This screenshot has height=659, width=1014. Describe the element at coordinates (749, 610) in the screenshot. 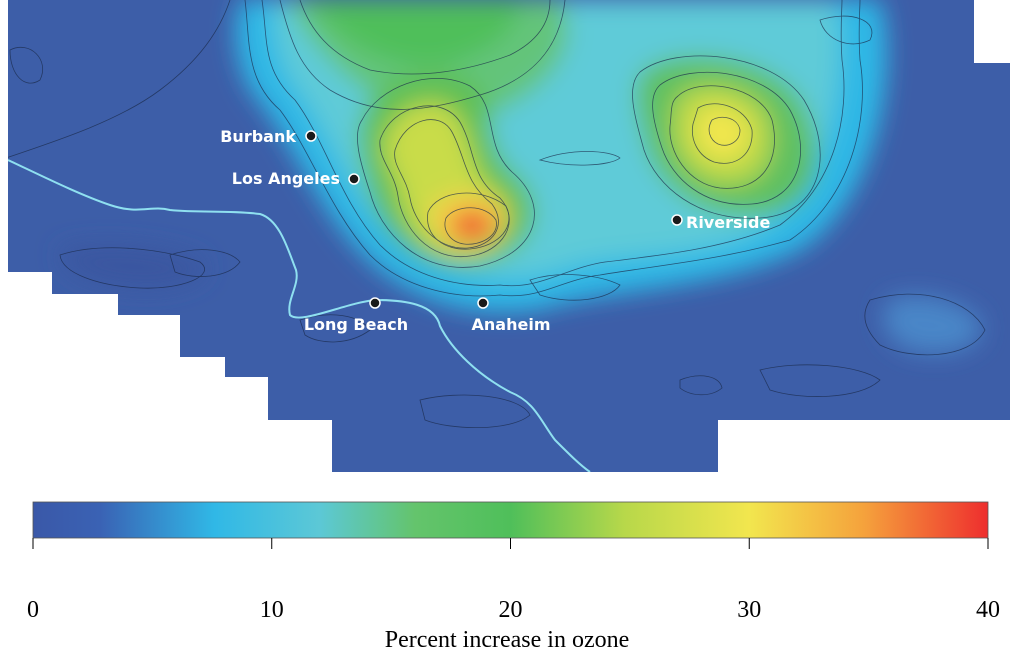

I see `colorbar-tick-label-30: 30` at that location.